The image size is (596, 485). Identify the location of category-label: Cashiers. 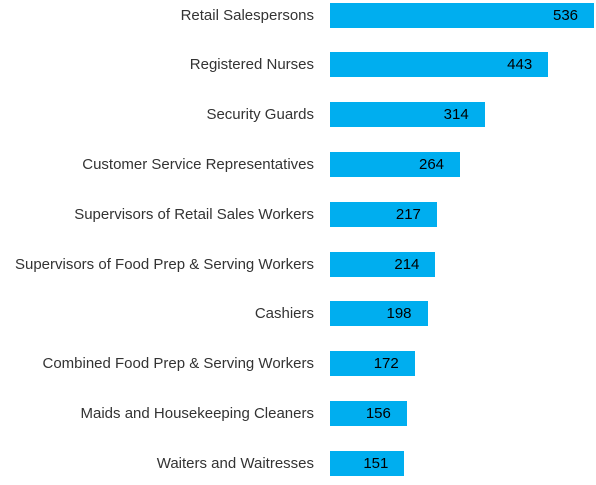
(158, 314).